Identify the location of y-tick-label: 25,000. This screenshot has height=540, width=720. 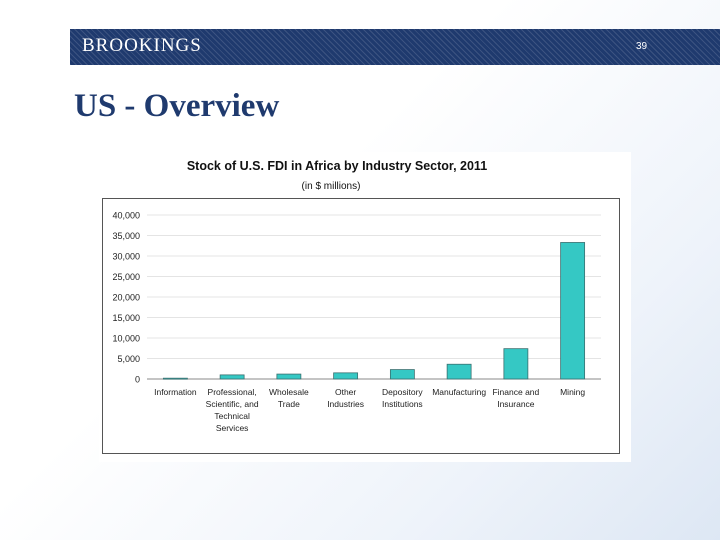
(126, 277).